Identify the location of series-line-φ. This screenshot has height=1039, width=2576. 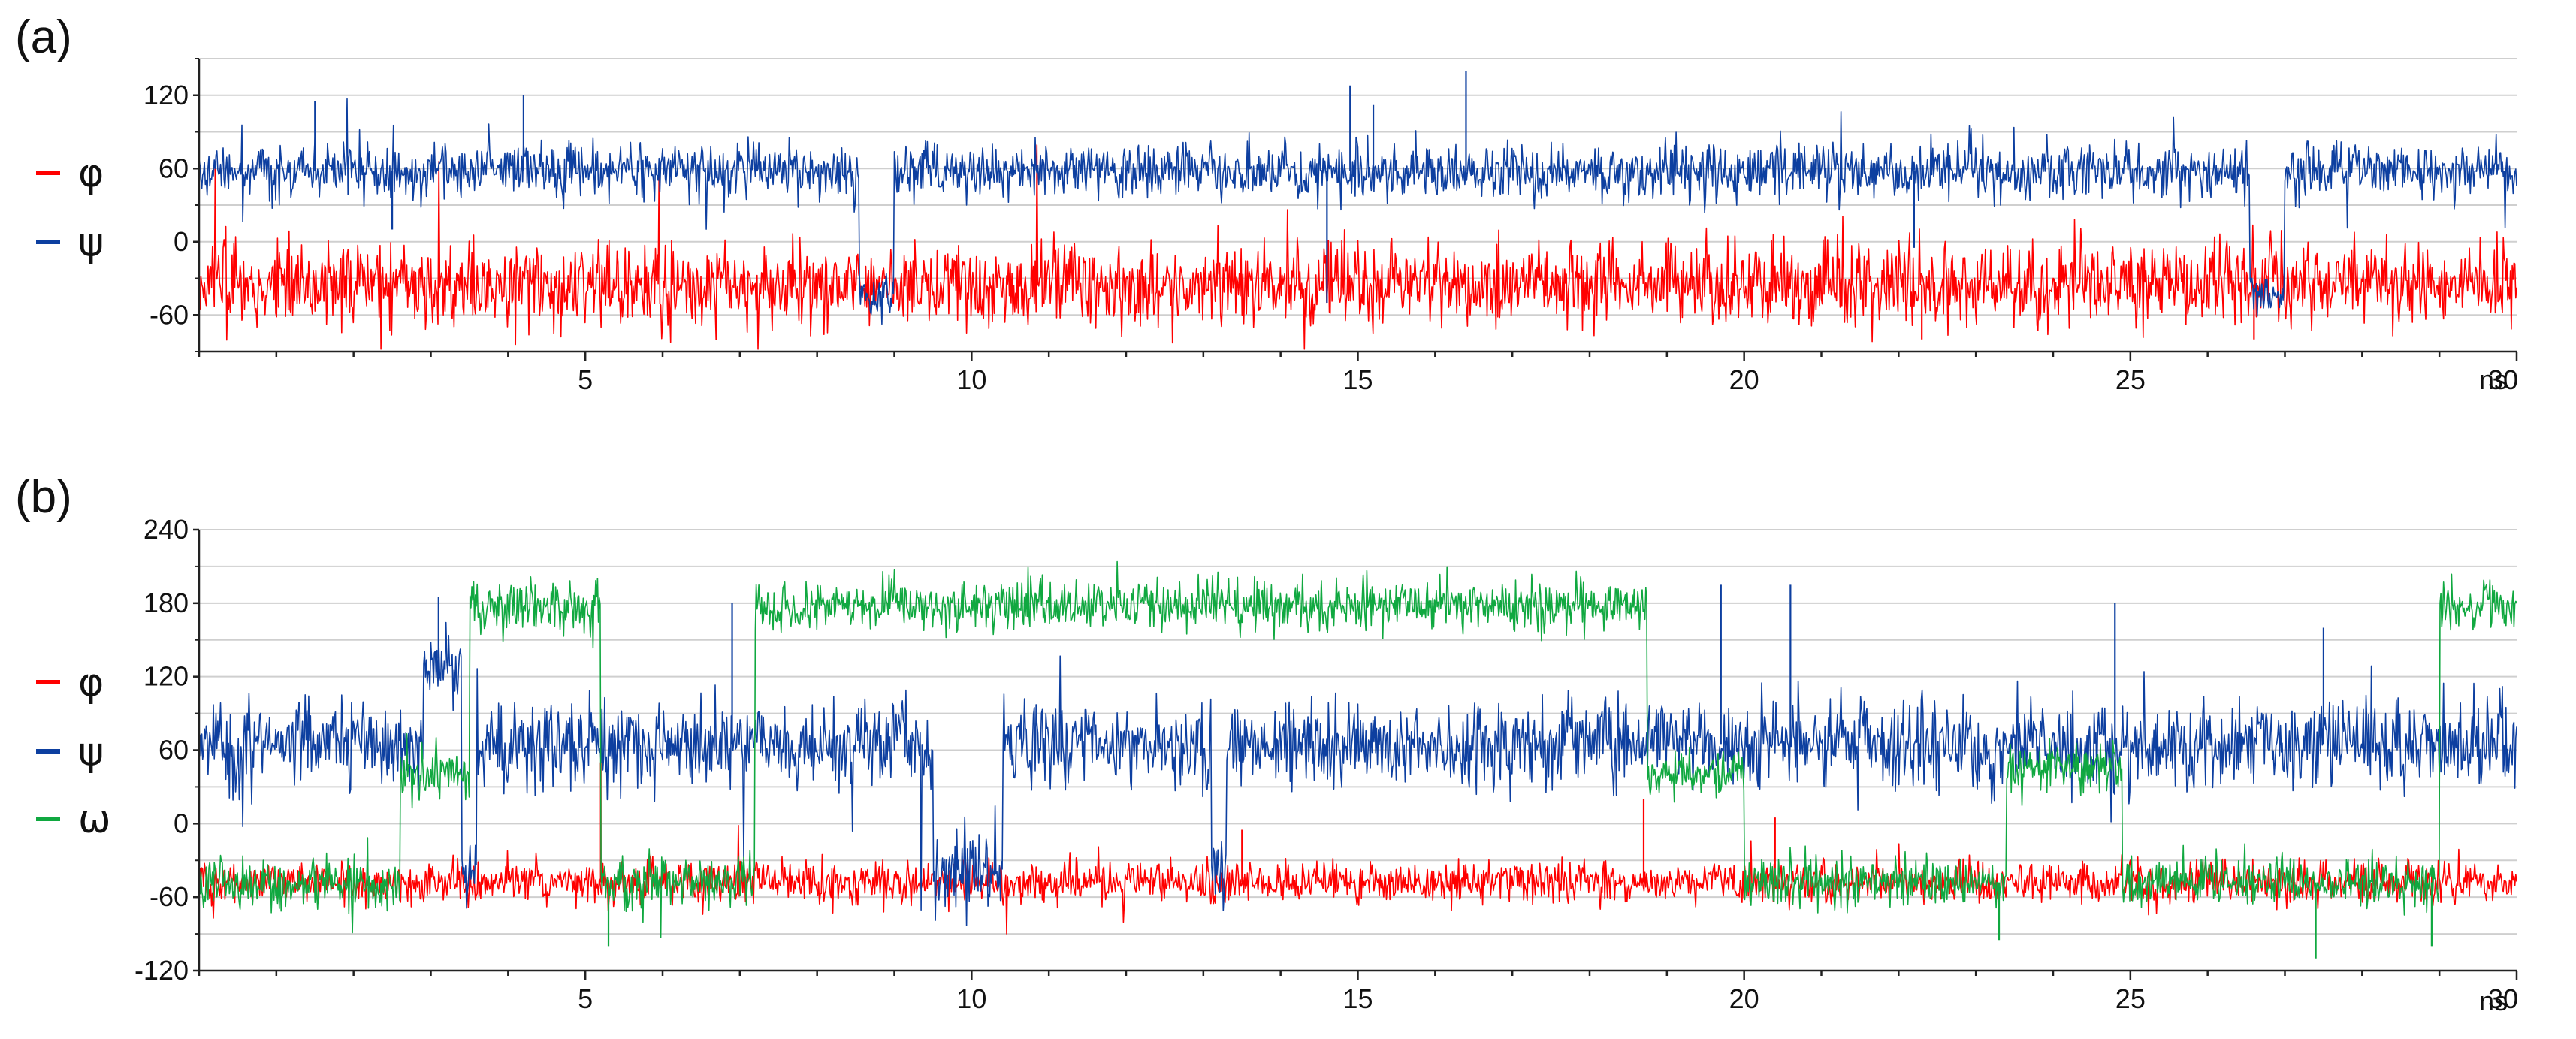
(1357, 879).